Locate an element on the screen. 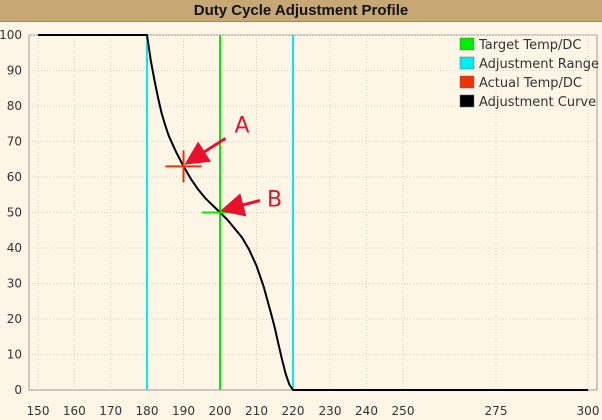  x-tick-label: 160 is located at coordinates (74, 411).